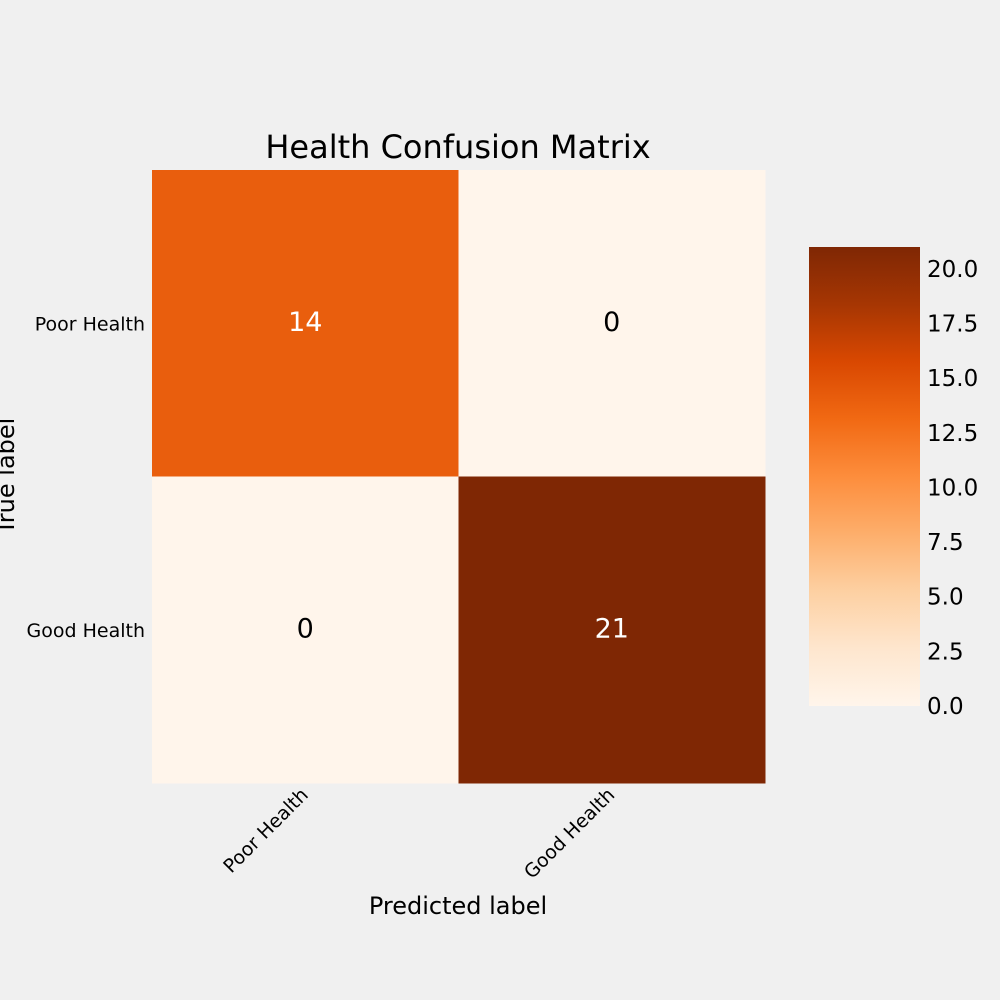  I want to click on cell-value-label: 21, so click(612, 628).